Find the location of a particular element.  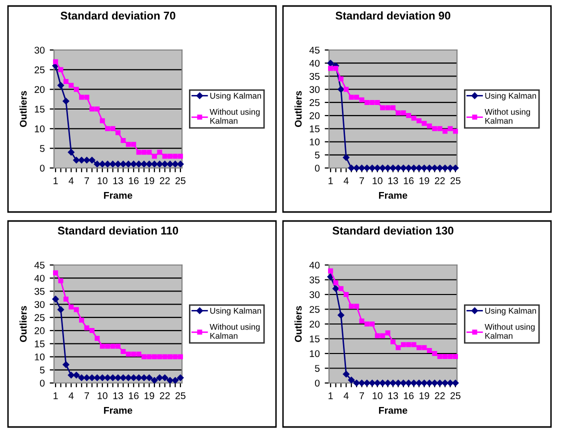

y-tick-label: 35 is located at coordinates (315, 280).